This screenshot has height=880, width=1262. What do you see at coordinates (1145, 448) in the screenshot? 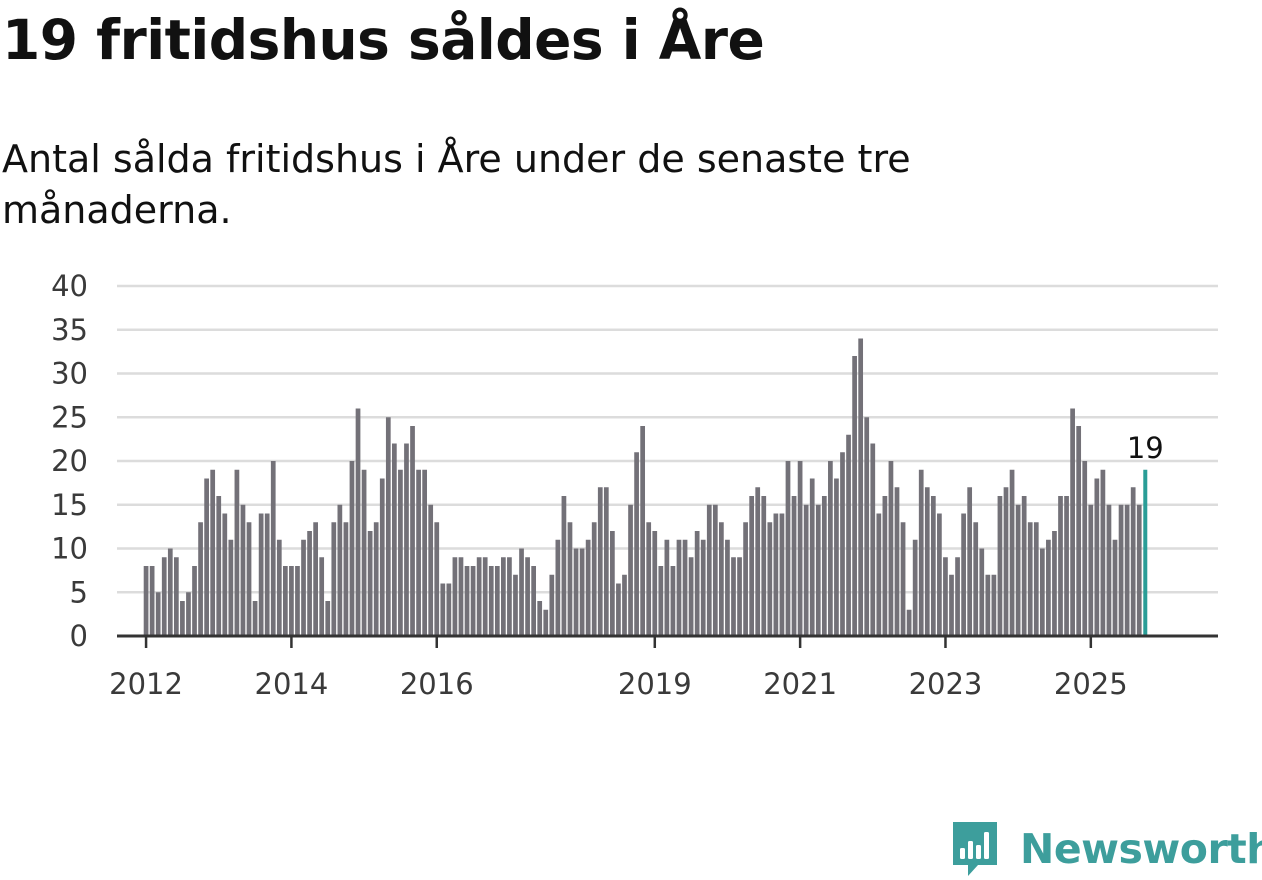
I see `latest-value-label: 19` at bounding box center [1145, 448].